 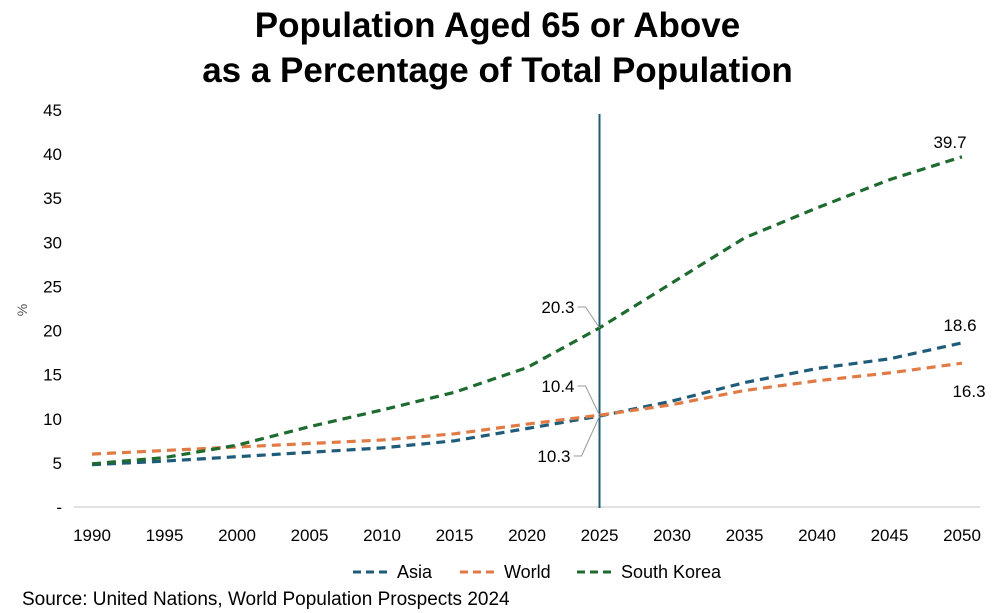 What do you see at coordinates (557, 307) in the screenshot?
I see `data-label: 20.3` at bounding box center [557, 307].